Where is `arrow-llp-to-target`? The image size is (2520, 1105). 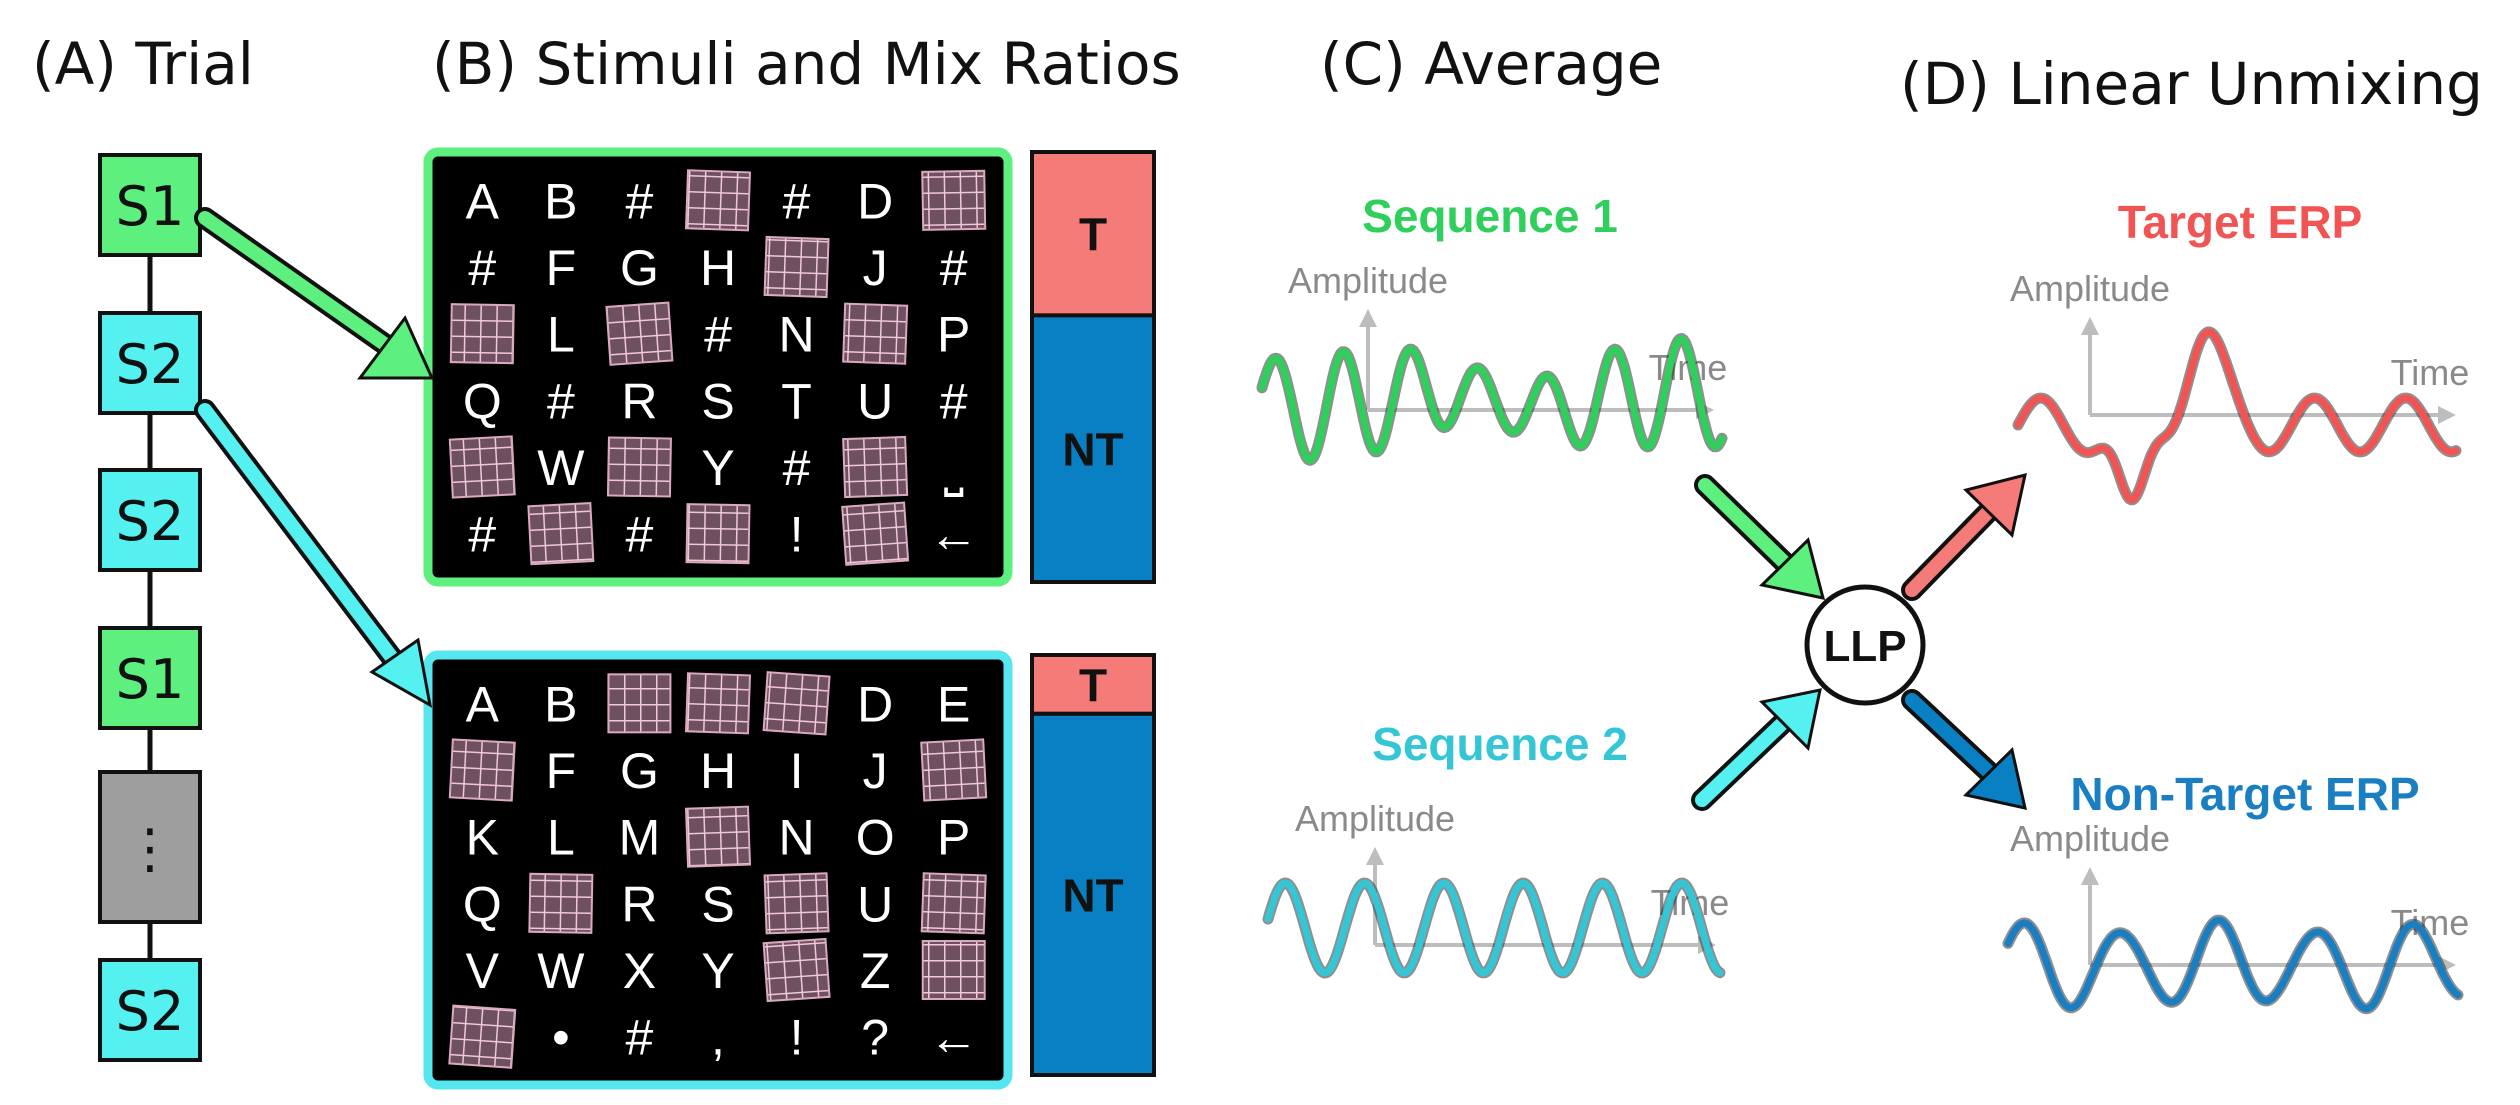
arrow-llp-to-target is located at coordinates (1964, 536).